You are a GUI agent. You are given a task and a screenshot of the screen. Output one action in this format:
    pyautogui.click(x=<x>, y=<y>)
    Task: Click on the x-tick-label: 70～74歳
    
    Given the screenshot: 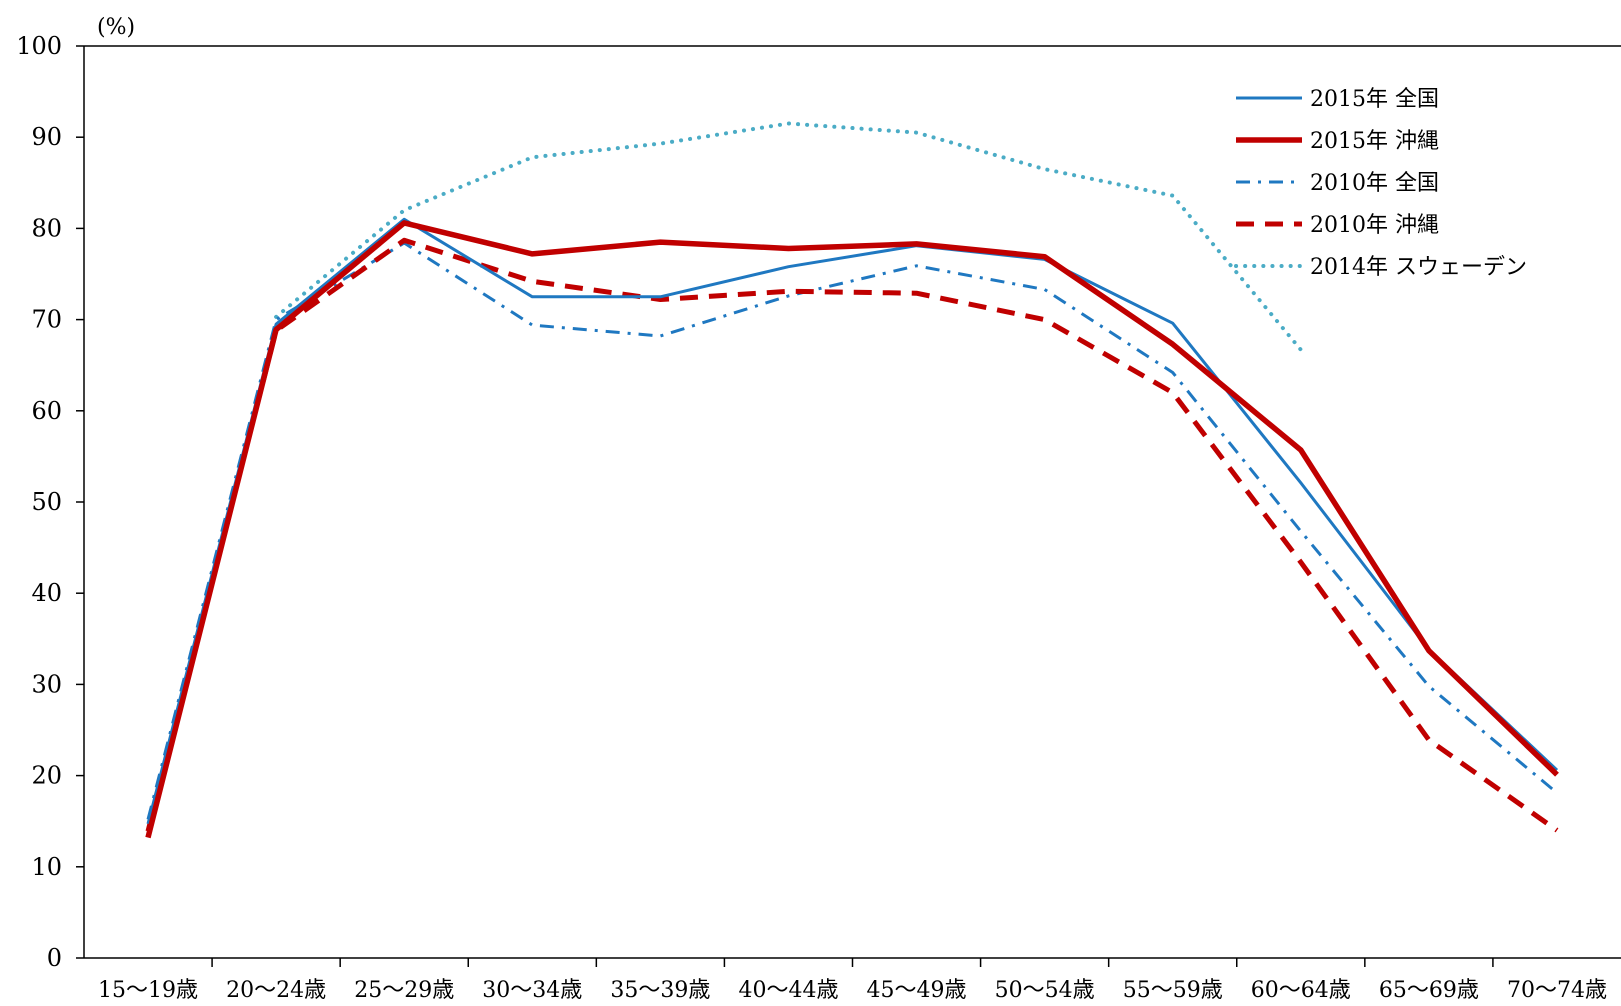 What is the action you would take?
    pyautogui.click(x=1557, y=990)
    